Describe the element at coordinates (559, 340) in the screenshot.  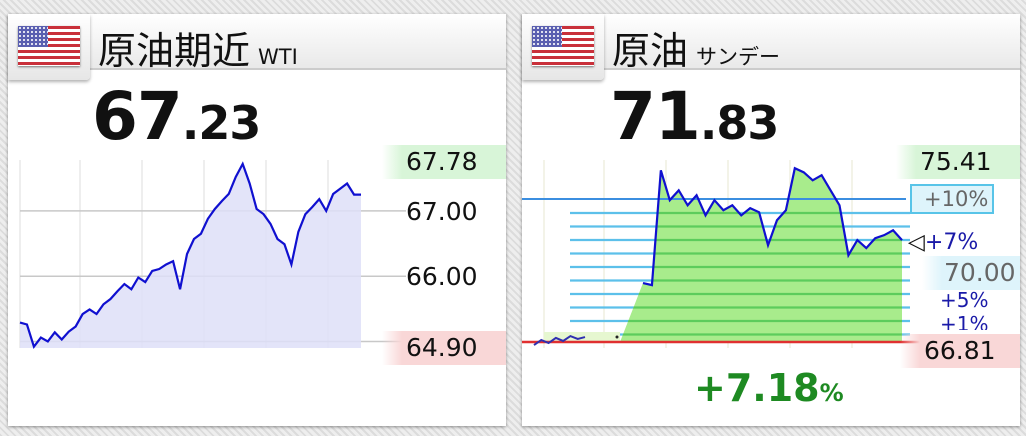
I see `pre-session-line` at that location.